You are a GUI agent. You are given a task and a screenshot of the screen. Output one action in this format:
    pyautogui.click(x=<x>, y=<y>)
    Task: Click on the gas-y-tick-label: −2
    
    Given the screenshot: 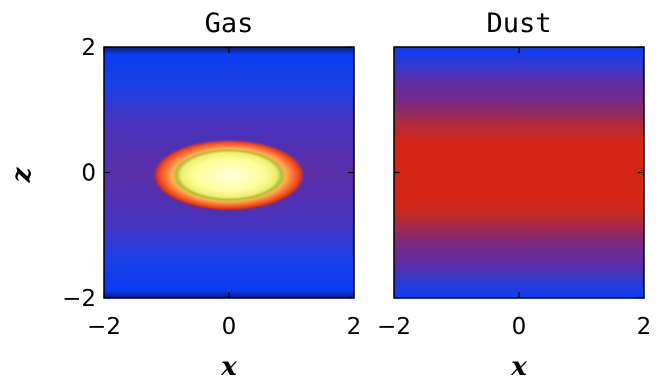 What is the action you would take?
    pyautogui.click(x=79, y=299)
    